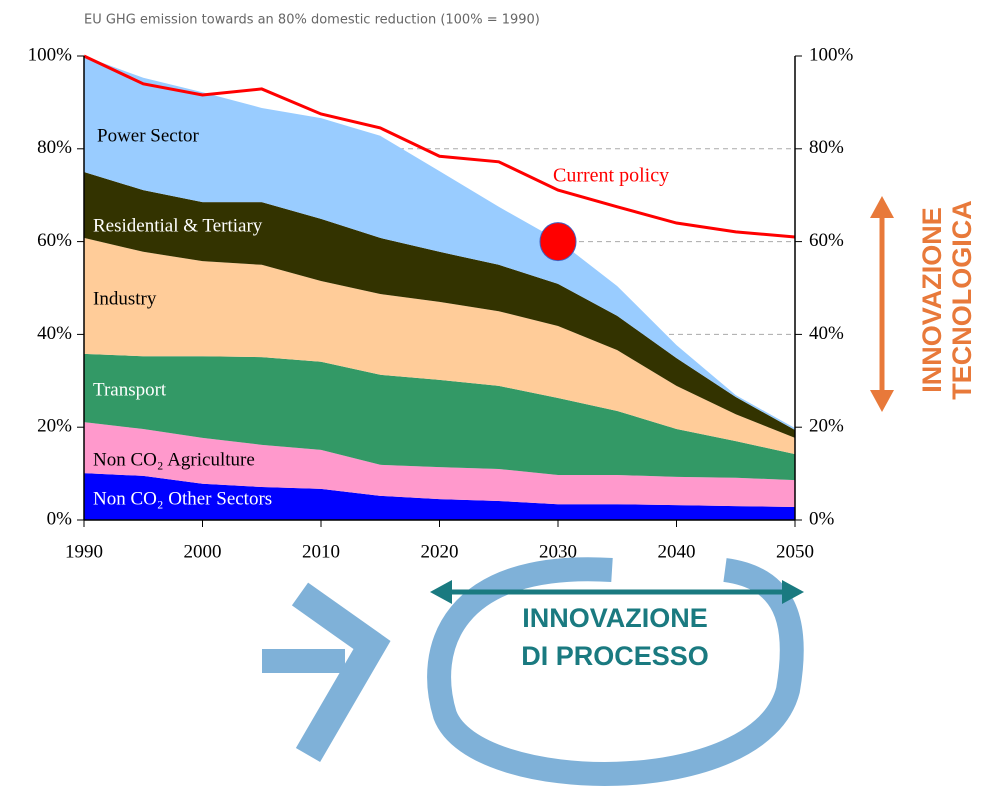  What do you see at coordinates (174, 459) in the screenshot?
I see `series-label: Non CO₂ Agriculture` at bounding box center [174, 459].